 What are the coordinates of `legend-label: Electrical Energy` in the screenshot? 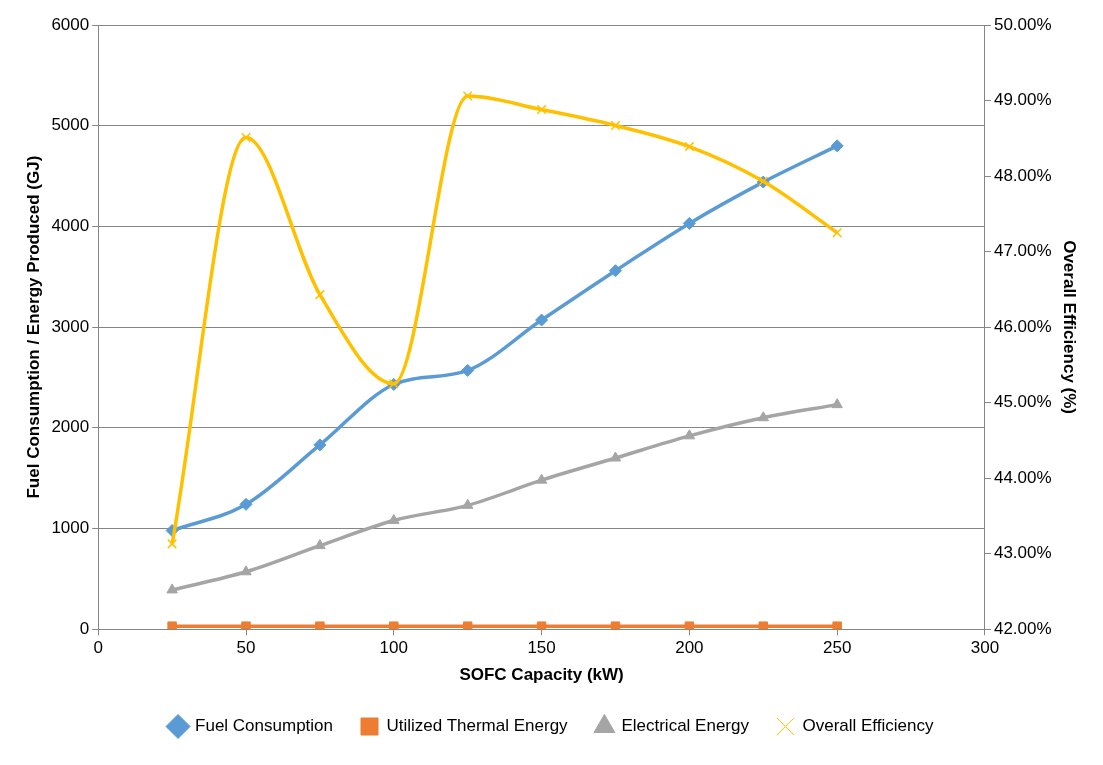 It's located at (685, 726).